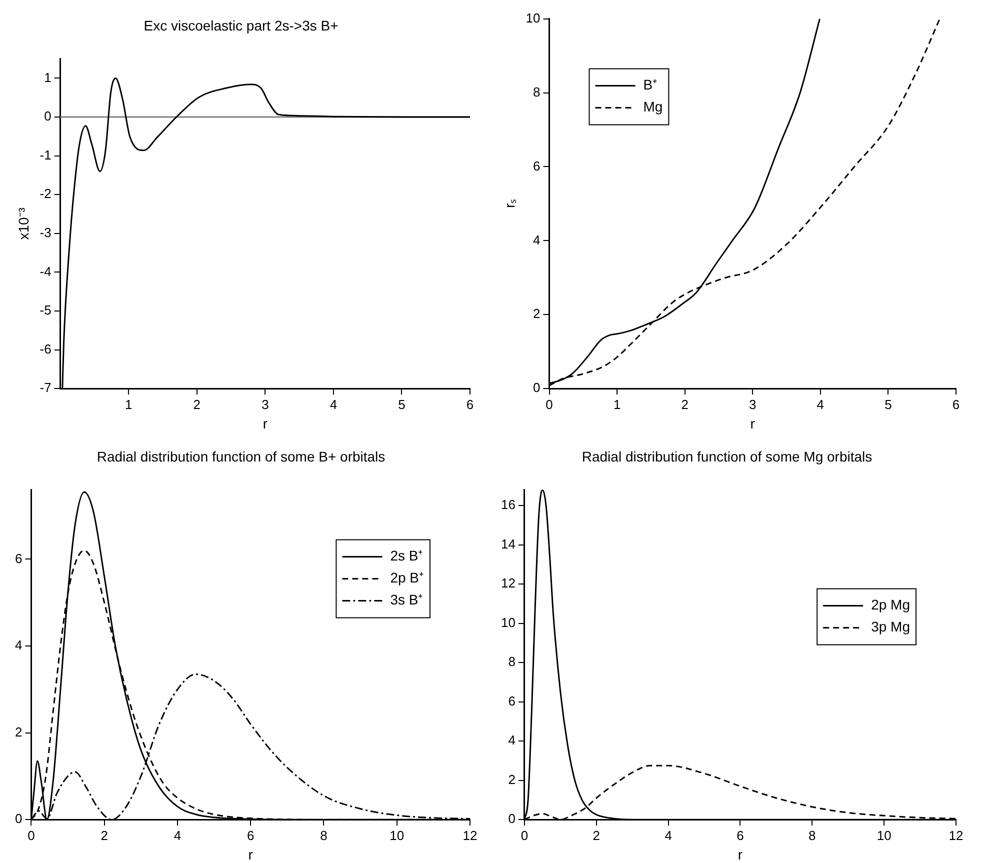 Image resolution: width=982 pixels, height=863 pixels. I want to click on legend-label: B⁺, so click(650, 84).